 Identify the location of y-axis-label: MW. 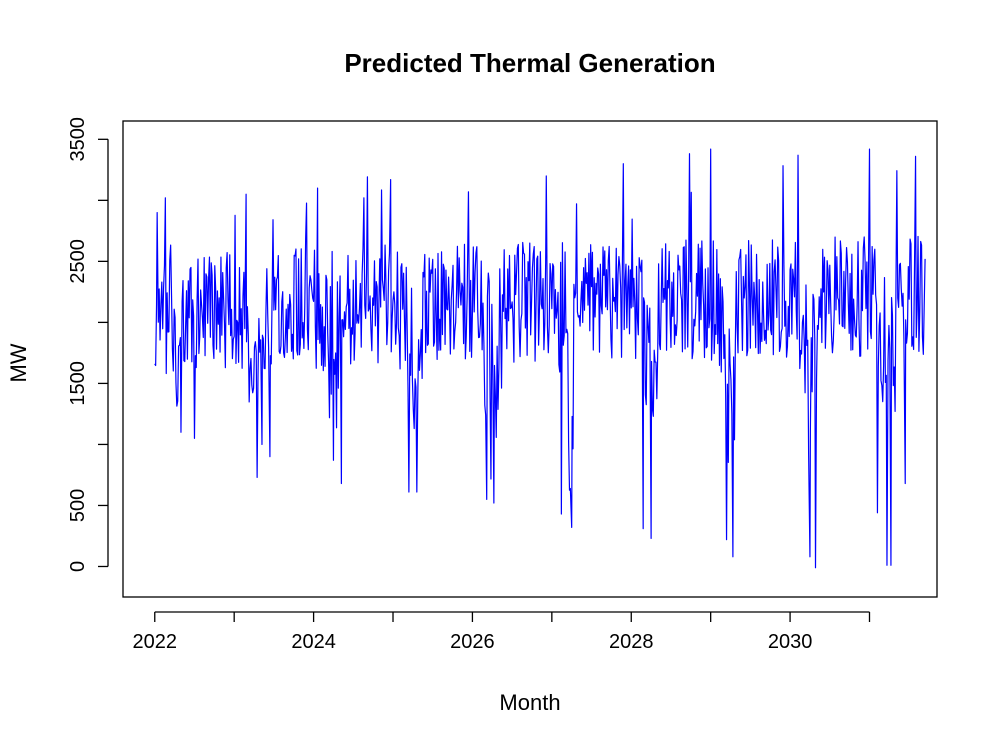
(18, 362).